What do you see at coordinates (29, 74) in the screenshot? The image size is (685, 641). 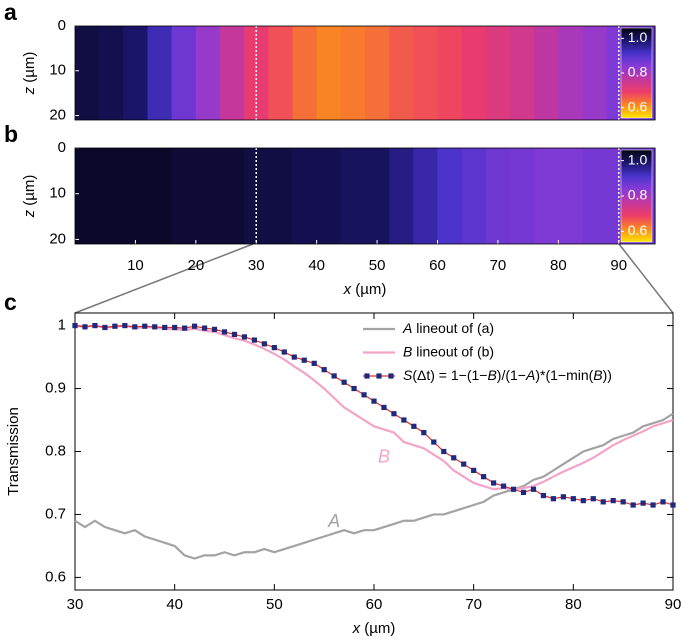 I see `z-axis-label: z (µm)` at bounding box center [29, 74].